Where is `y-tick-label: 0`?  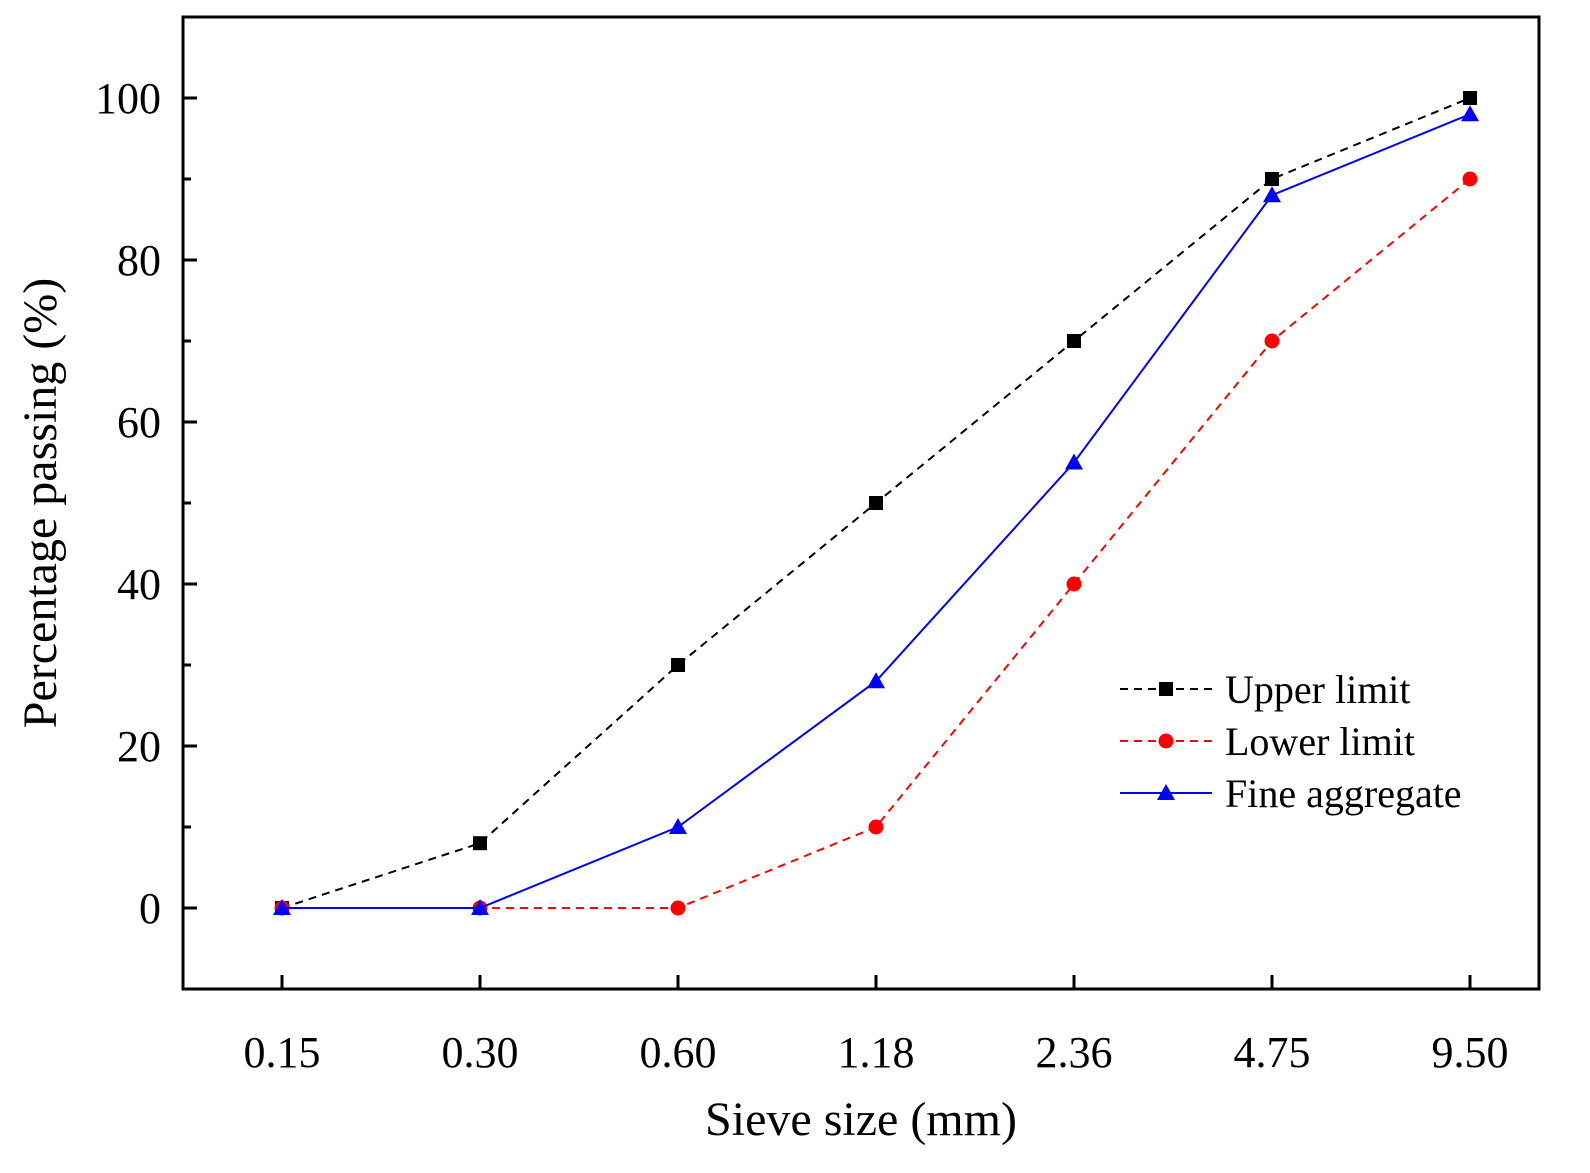 y-tick-label: 0 is located at coordinates (150, 908).